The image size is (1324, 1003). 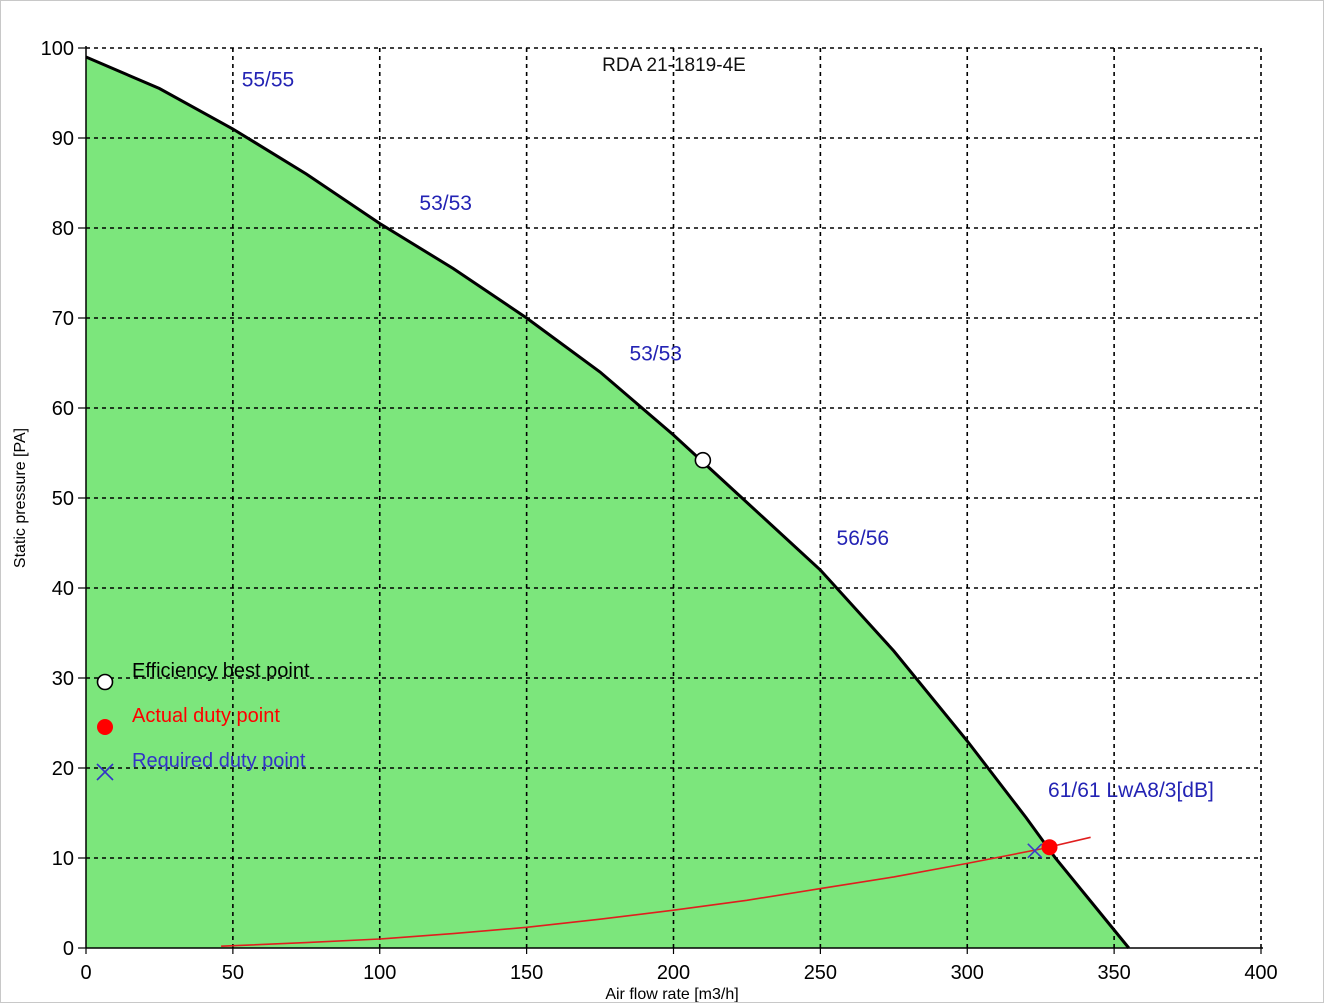 I want to click on y-tick-label: 50, so click(x=63, y=499).